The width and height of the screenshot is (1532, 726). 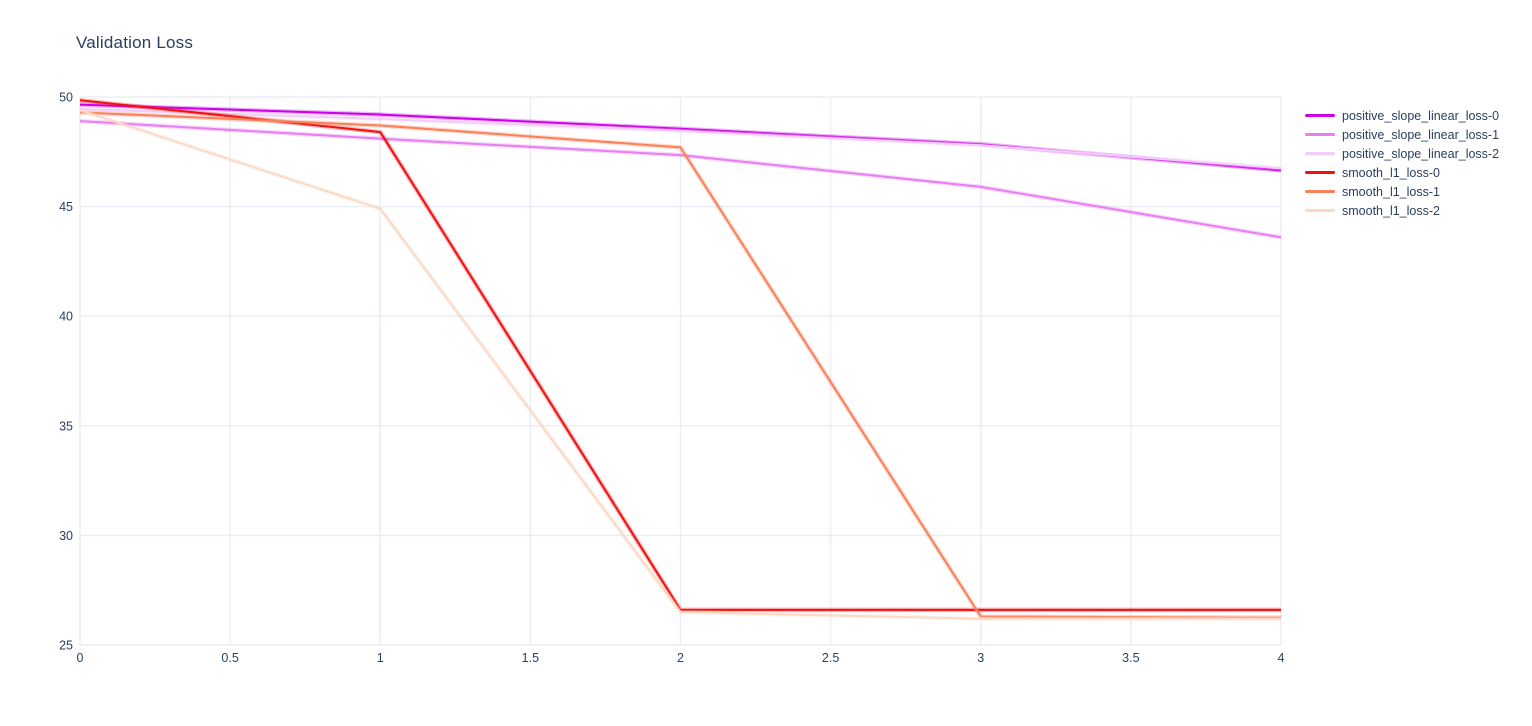 I want to click on legend-label: smooth_l1_loss-0, so click(x=1391, y=172).